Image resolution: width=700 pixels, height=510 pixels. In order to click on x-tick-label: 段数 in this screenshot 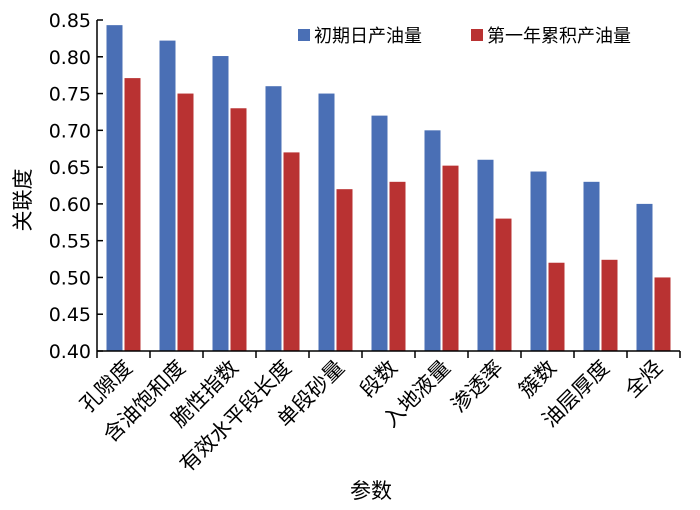, I will do `click(378, 379)`.